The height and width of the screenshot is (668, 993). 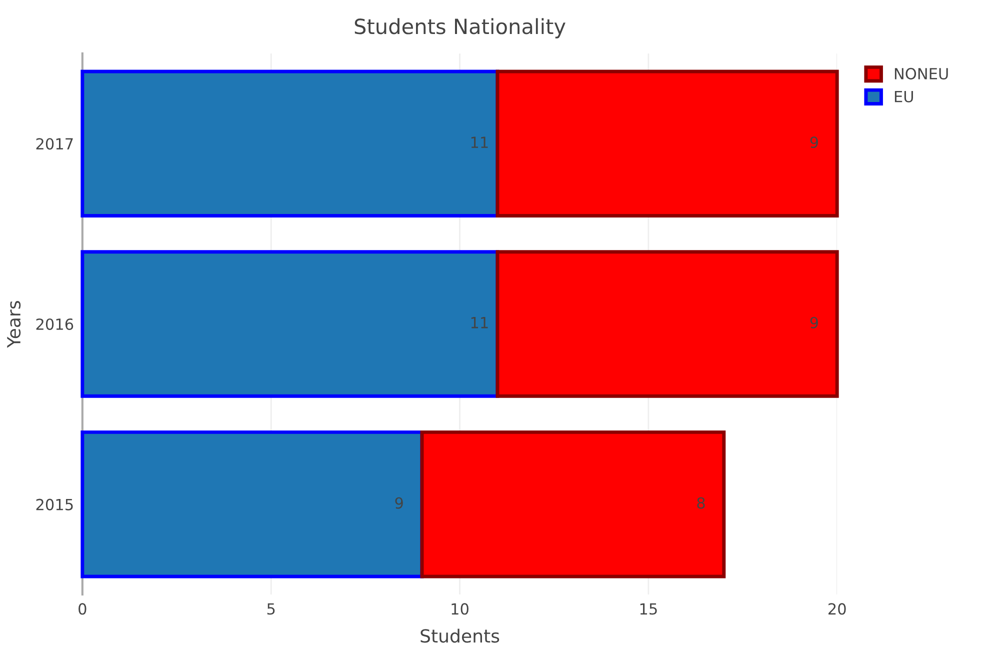 What do you see at coordinates (701, 503) in the screenshot?
I see `data-label: 8` at bounding box center [701, 503].